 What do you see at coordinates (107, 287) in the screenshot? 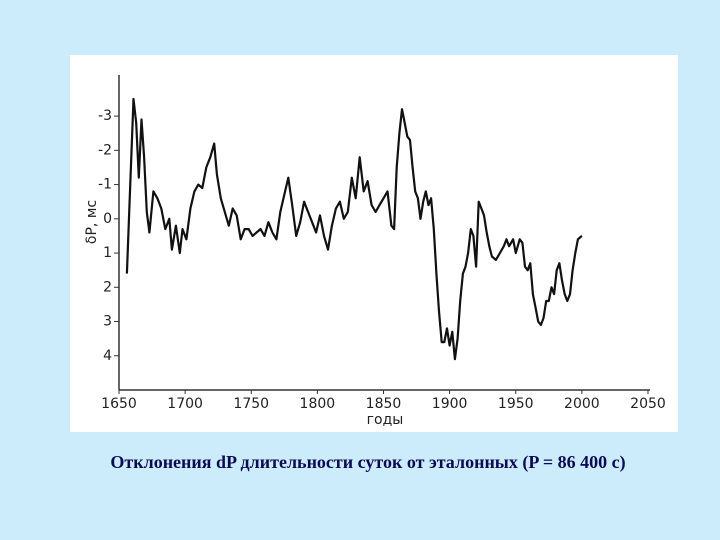
I see `y-tick-label: 2` at bounding box center [107, 287].